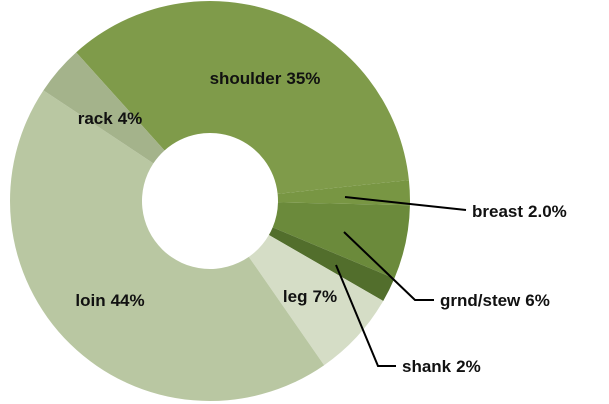 The height and width of the screenshot is (404, 609). I want to click on slice-label: shank 2%, so click(441, 366).